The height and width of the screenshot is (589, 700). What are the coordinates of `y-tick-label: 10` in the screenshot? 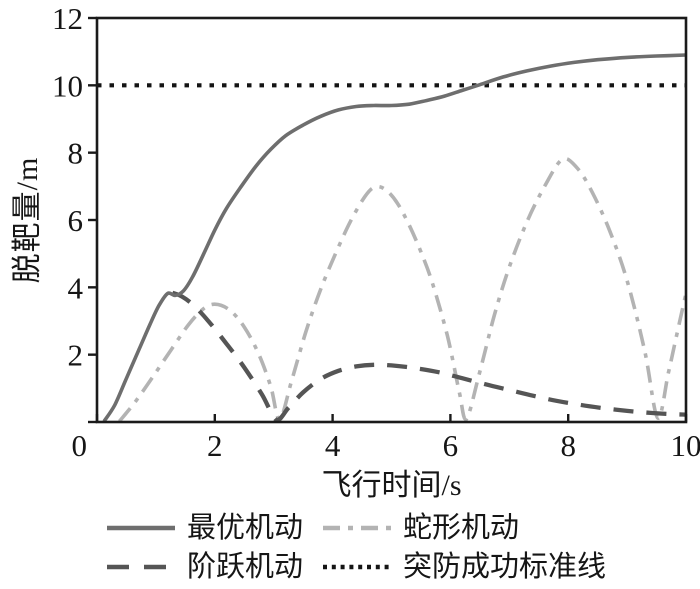 It's located at (67, 85).